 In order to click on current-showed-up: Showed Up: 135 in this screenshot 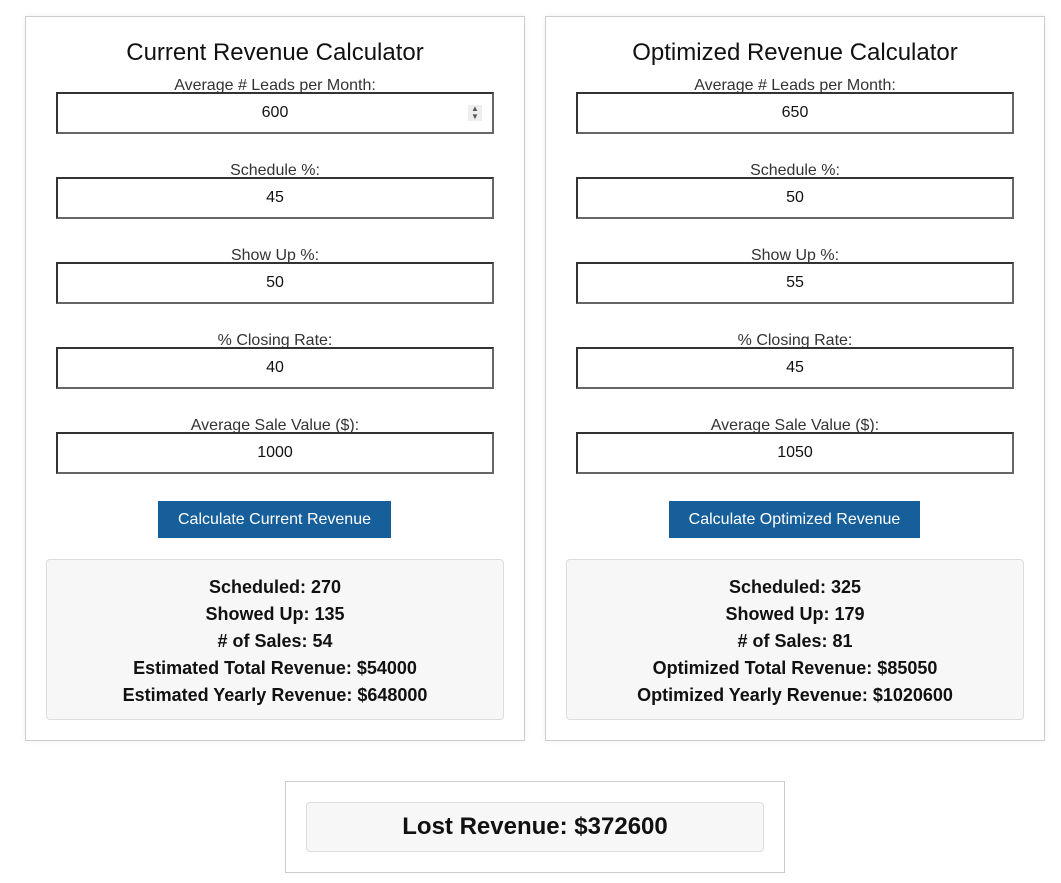, I will do `click(275, 614)`.